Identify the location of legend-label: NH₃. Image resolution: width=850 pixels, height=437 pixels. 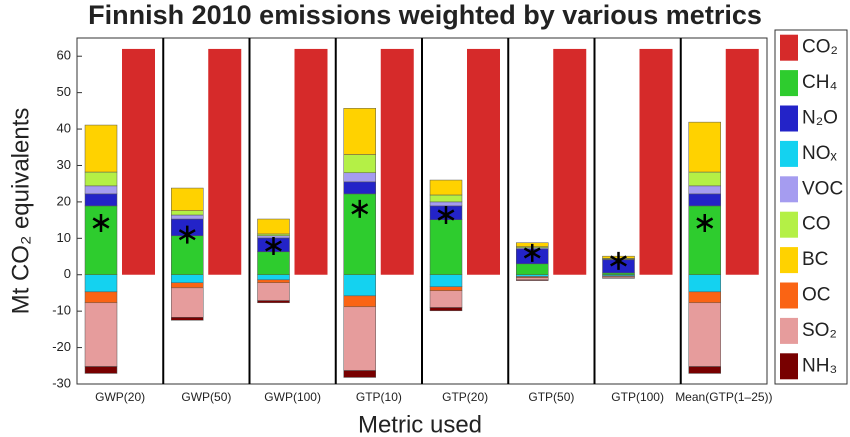
(819, 365).